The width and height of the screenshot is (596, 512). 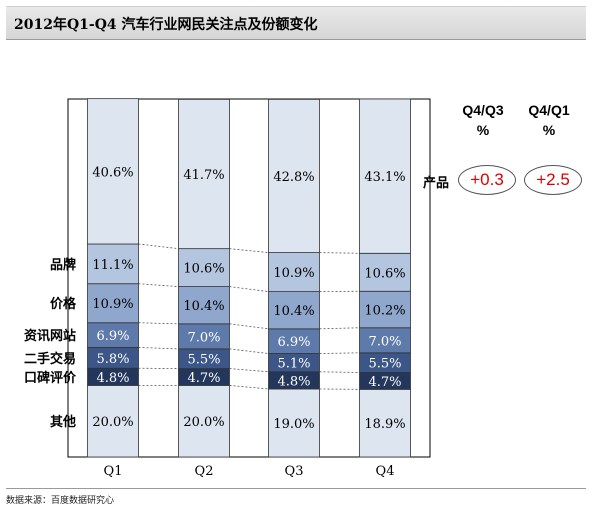 I want to click on data-label-brand-q4: 10.6%, so click(x=384, y=273).